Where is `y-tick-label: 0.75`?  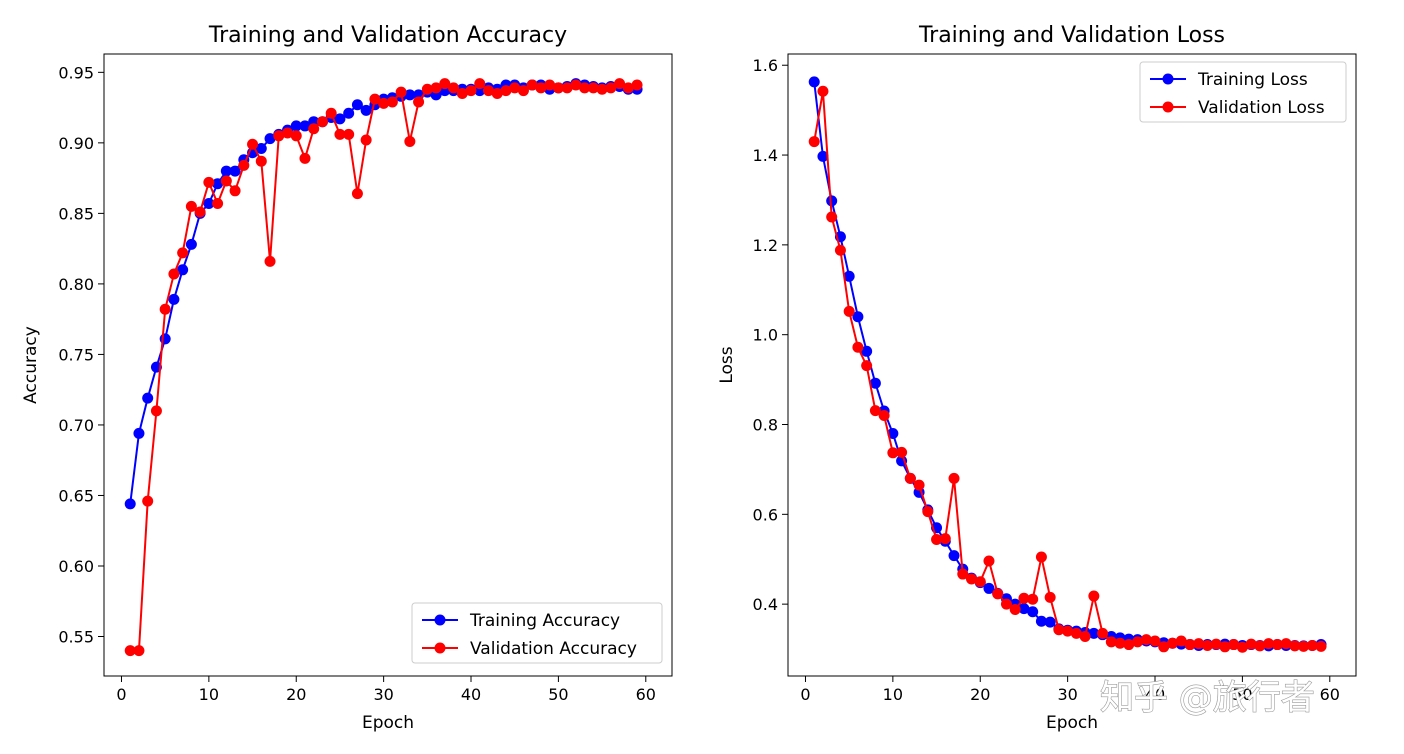 y-tick-label: 0.75 is located at coordinates (76, 354).